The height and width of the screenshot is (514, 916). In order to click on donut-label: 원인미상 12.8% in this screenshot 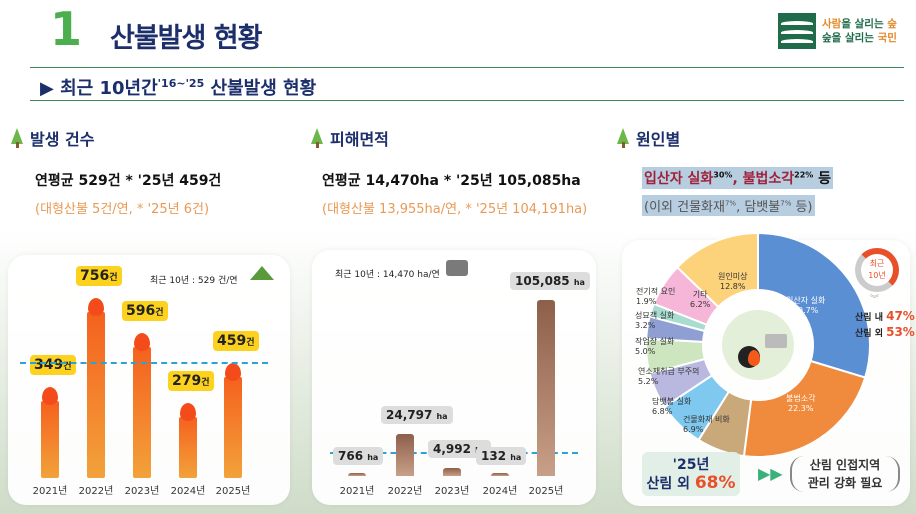, I will do `click(733, 281)`.